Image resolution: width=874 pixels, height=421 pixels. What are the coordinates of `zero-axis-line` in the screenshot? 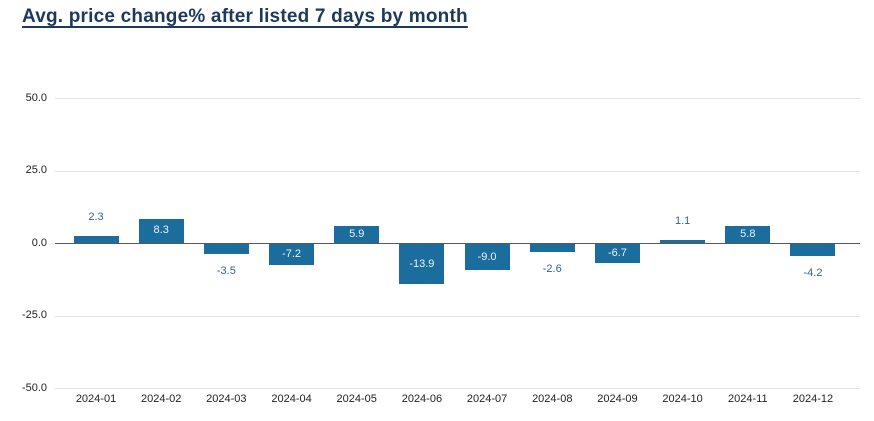 It's located at (457, 243).